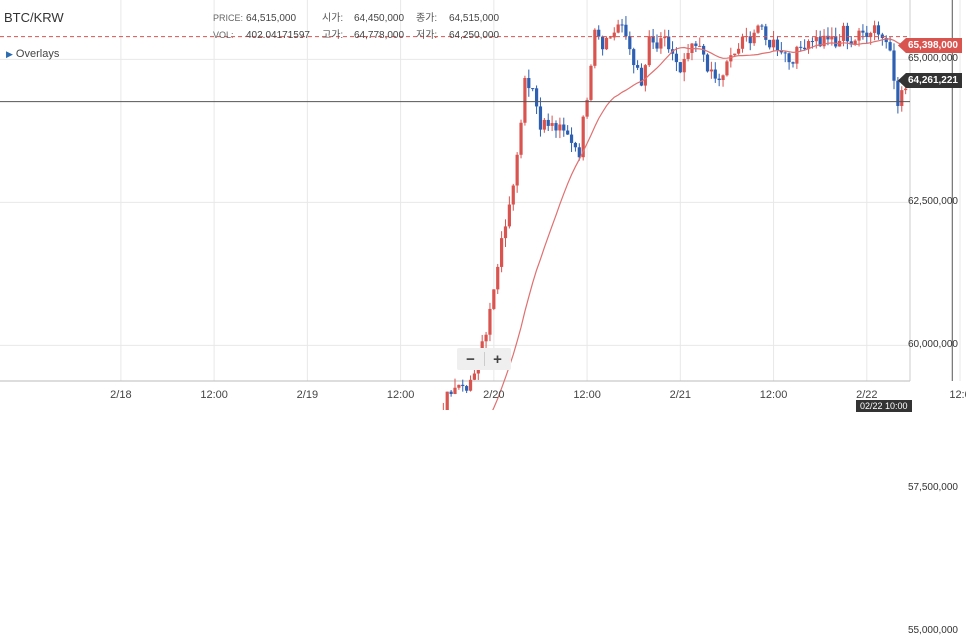 The image size is (966, 636). Describe the element at coordinates (427, 18) in the screenshot. I see `close-label: 종가:` at that location.